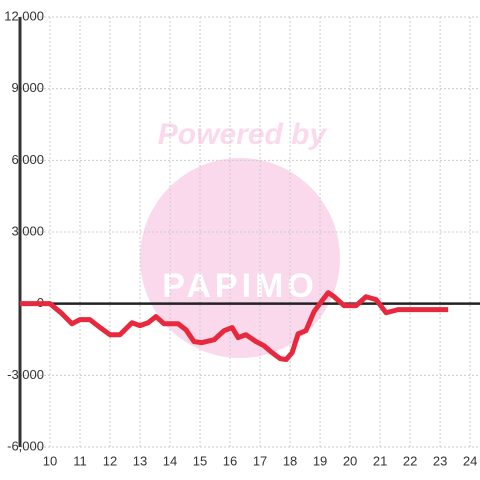 This screenshot has width=480, height=480. I want to click on y-tick-label: 12,000, so click(24, 15).